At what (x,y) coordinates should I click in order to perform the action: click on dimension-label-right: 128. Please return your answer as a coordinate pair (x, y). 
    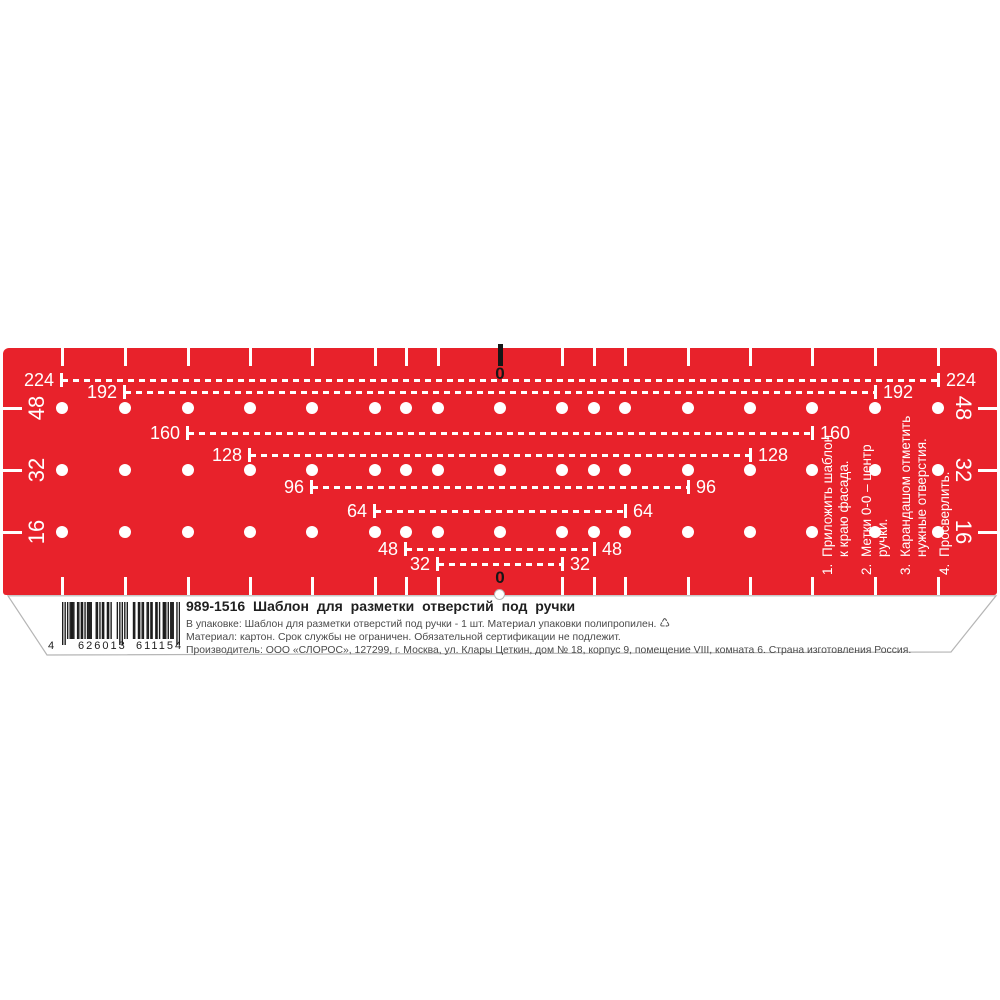
    Looking at the image, I should click on (773, 455).